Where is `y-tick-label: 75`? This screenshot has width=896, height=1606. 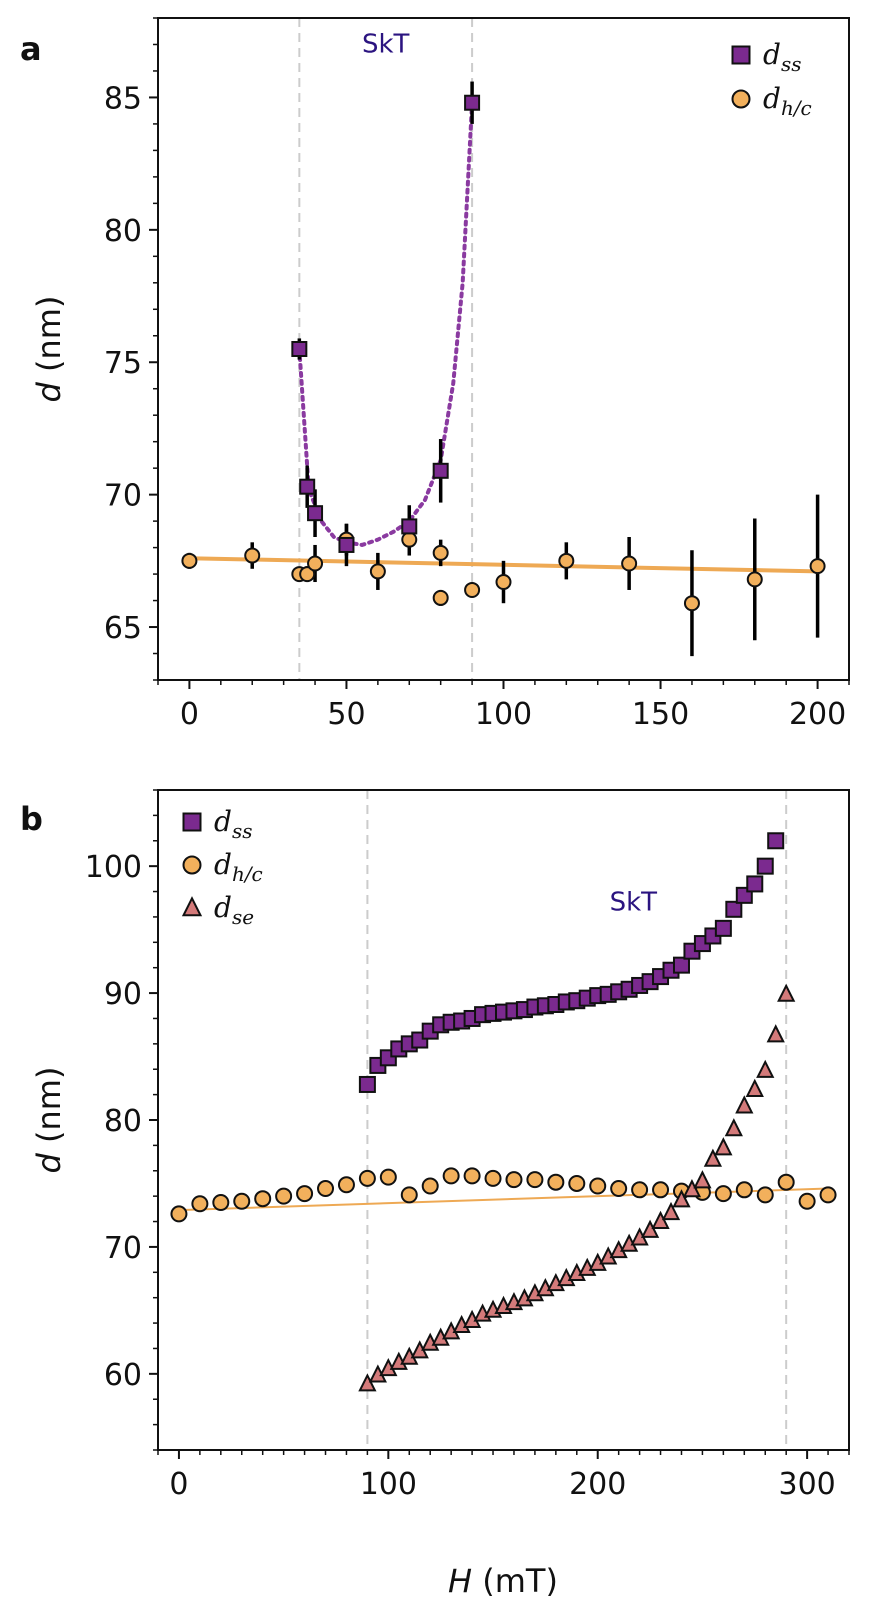
y-tick-label: 75 is located at coordinates (123, 363).